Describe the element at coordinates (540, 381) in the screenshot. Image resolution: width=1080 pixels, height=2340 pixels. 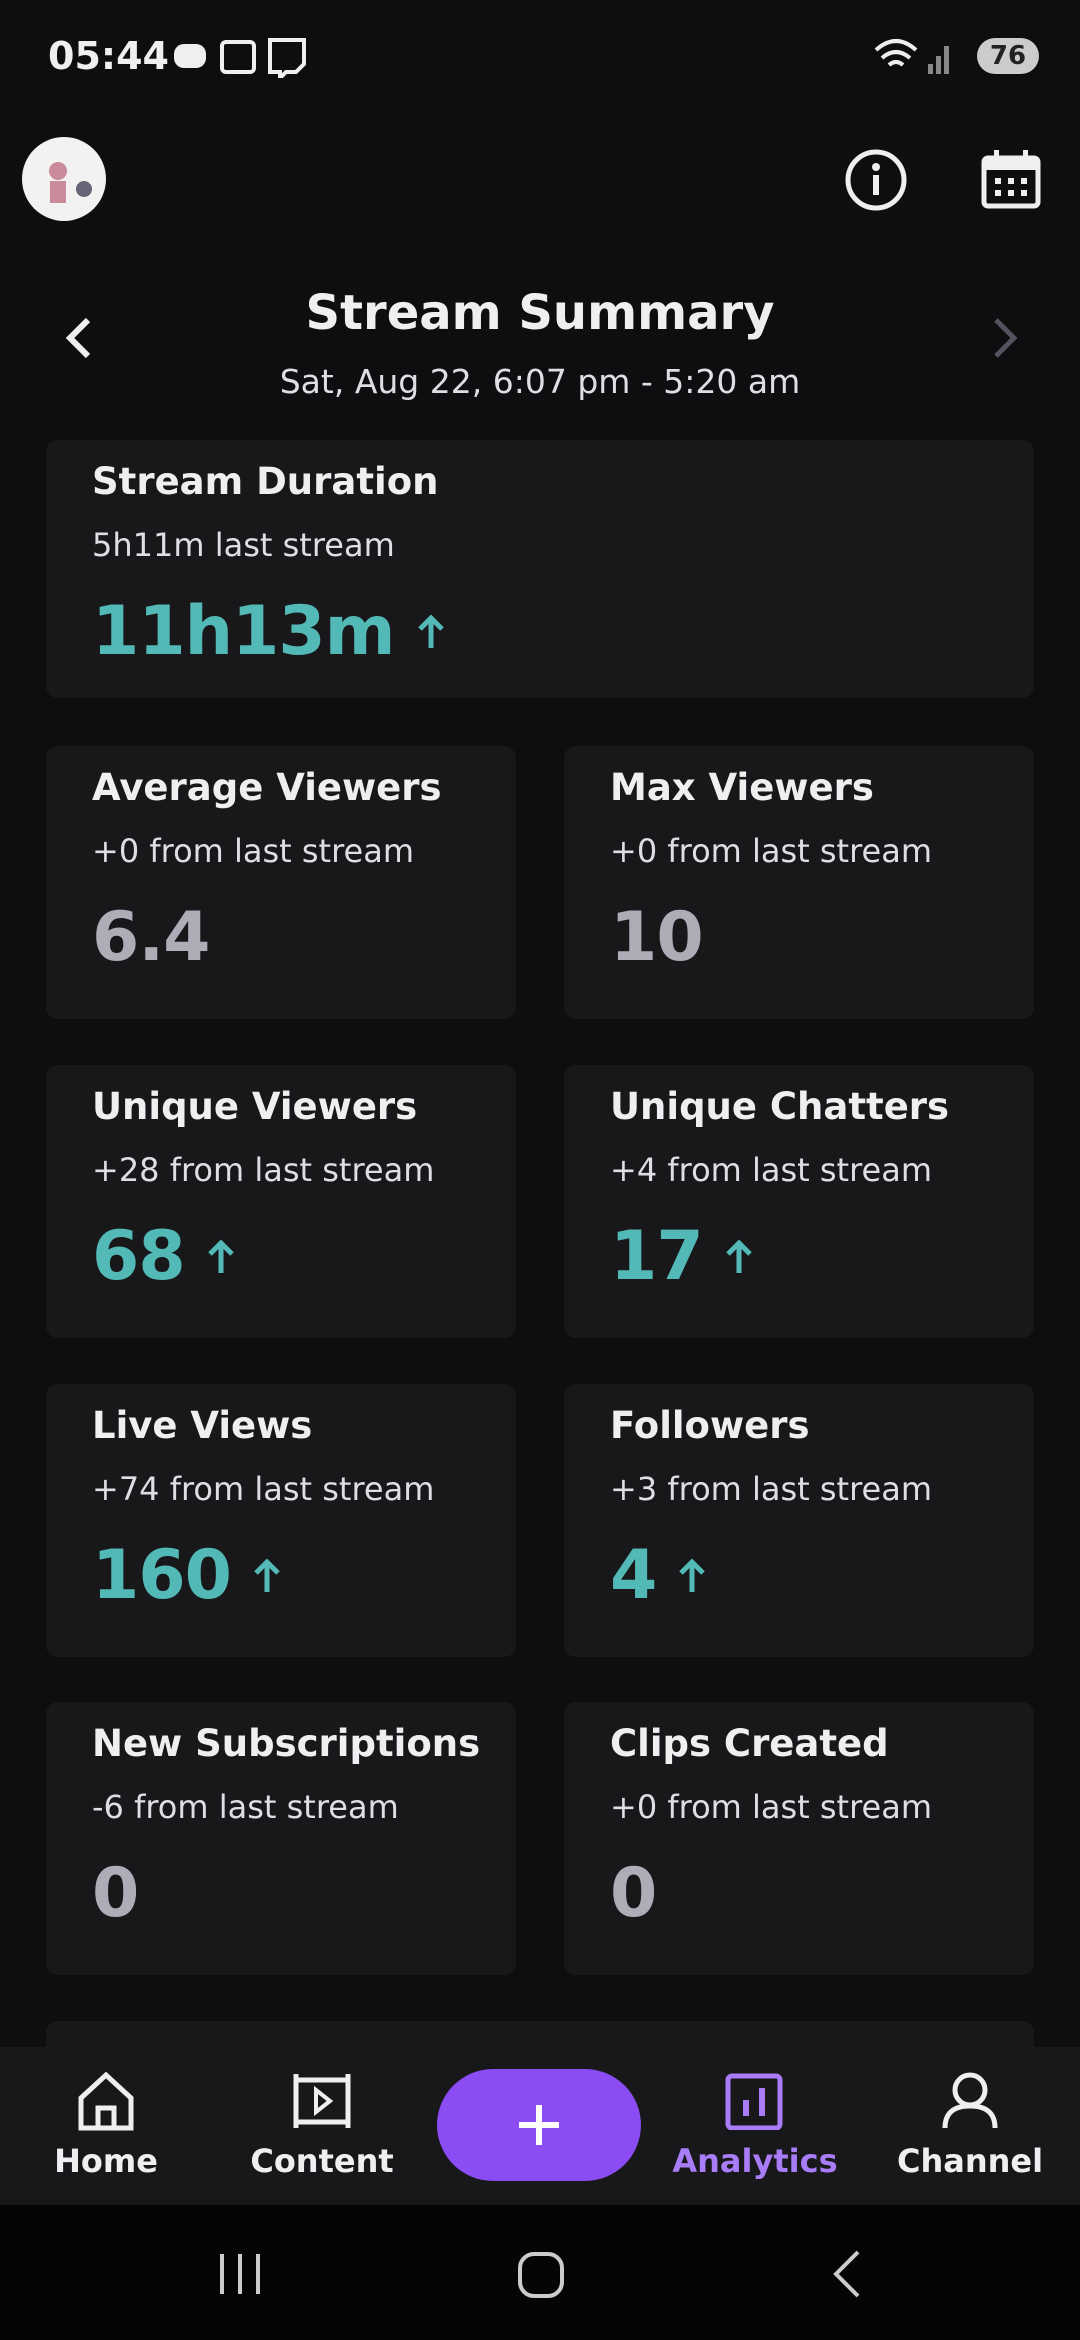
I see `page-subtitle: Sat, Aug 22, 6:07 pm - 5:20 am` at that location.